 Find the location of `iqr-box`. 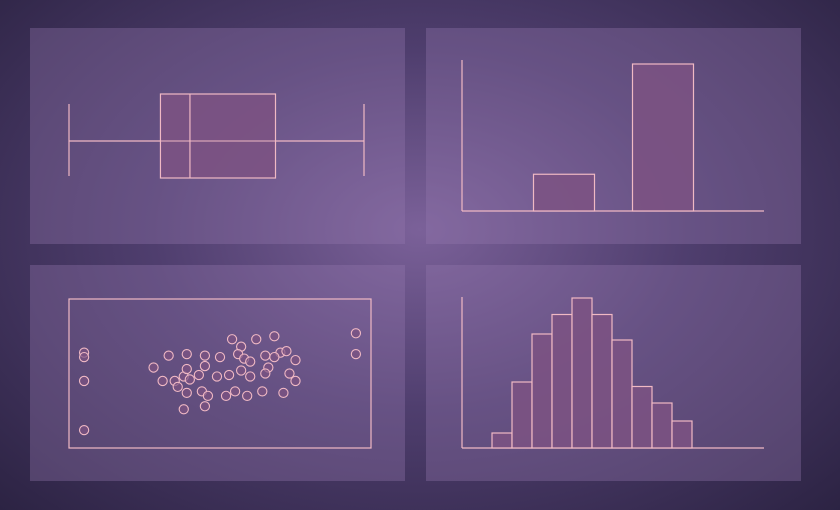

iqr-box is located at coordinates (218, 136).